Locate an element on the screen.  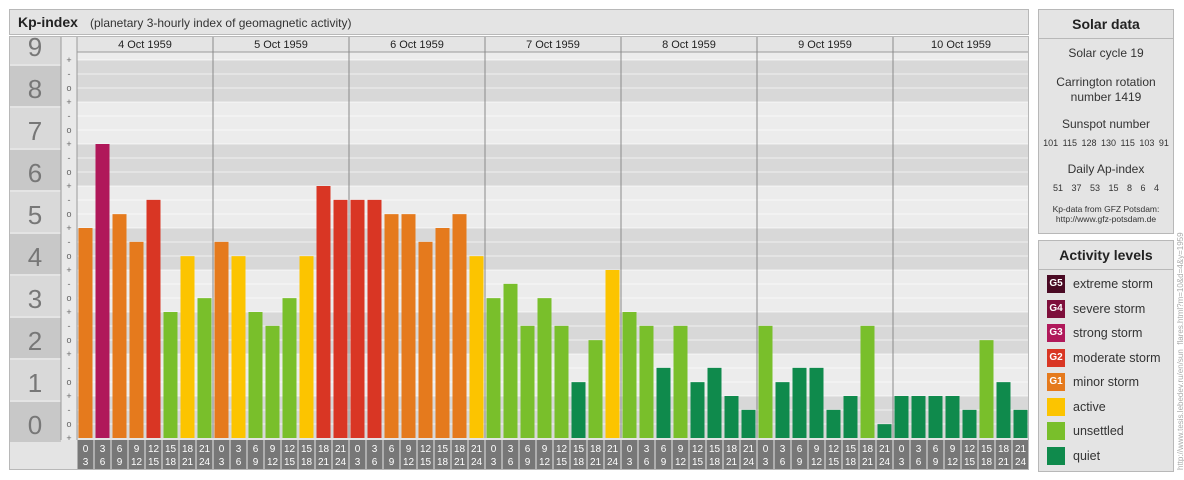
minor-tick-glyph: - is located at coordinates (69, 200).